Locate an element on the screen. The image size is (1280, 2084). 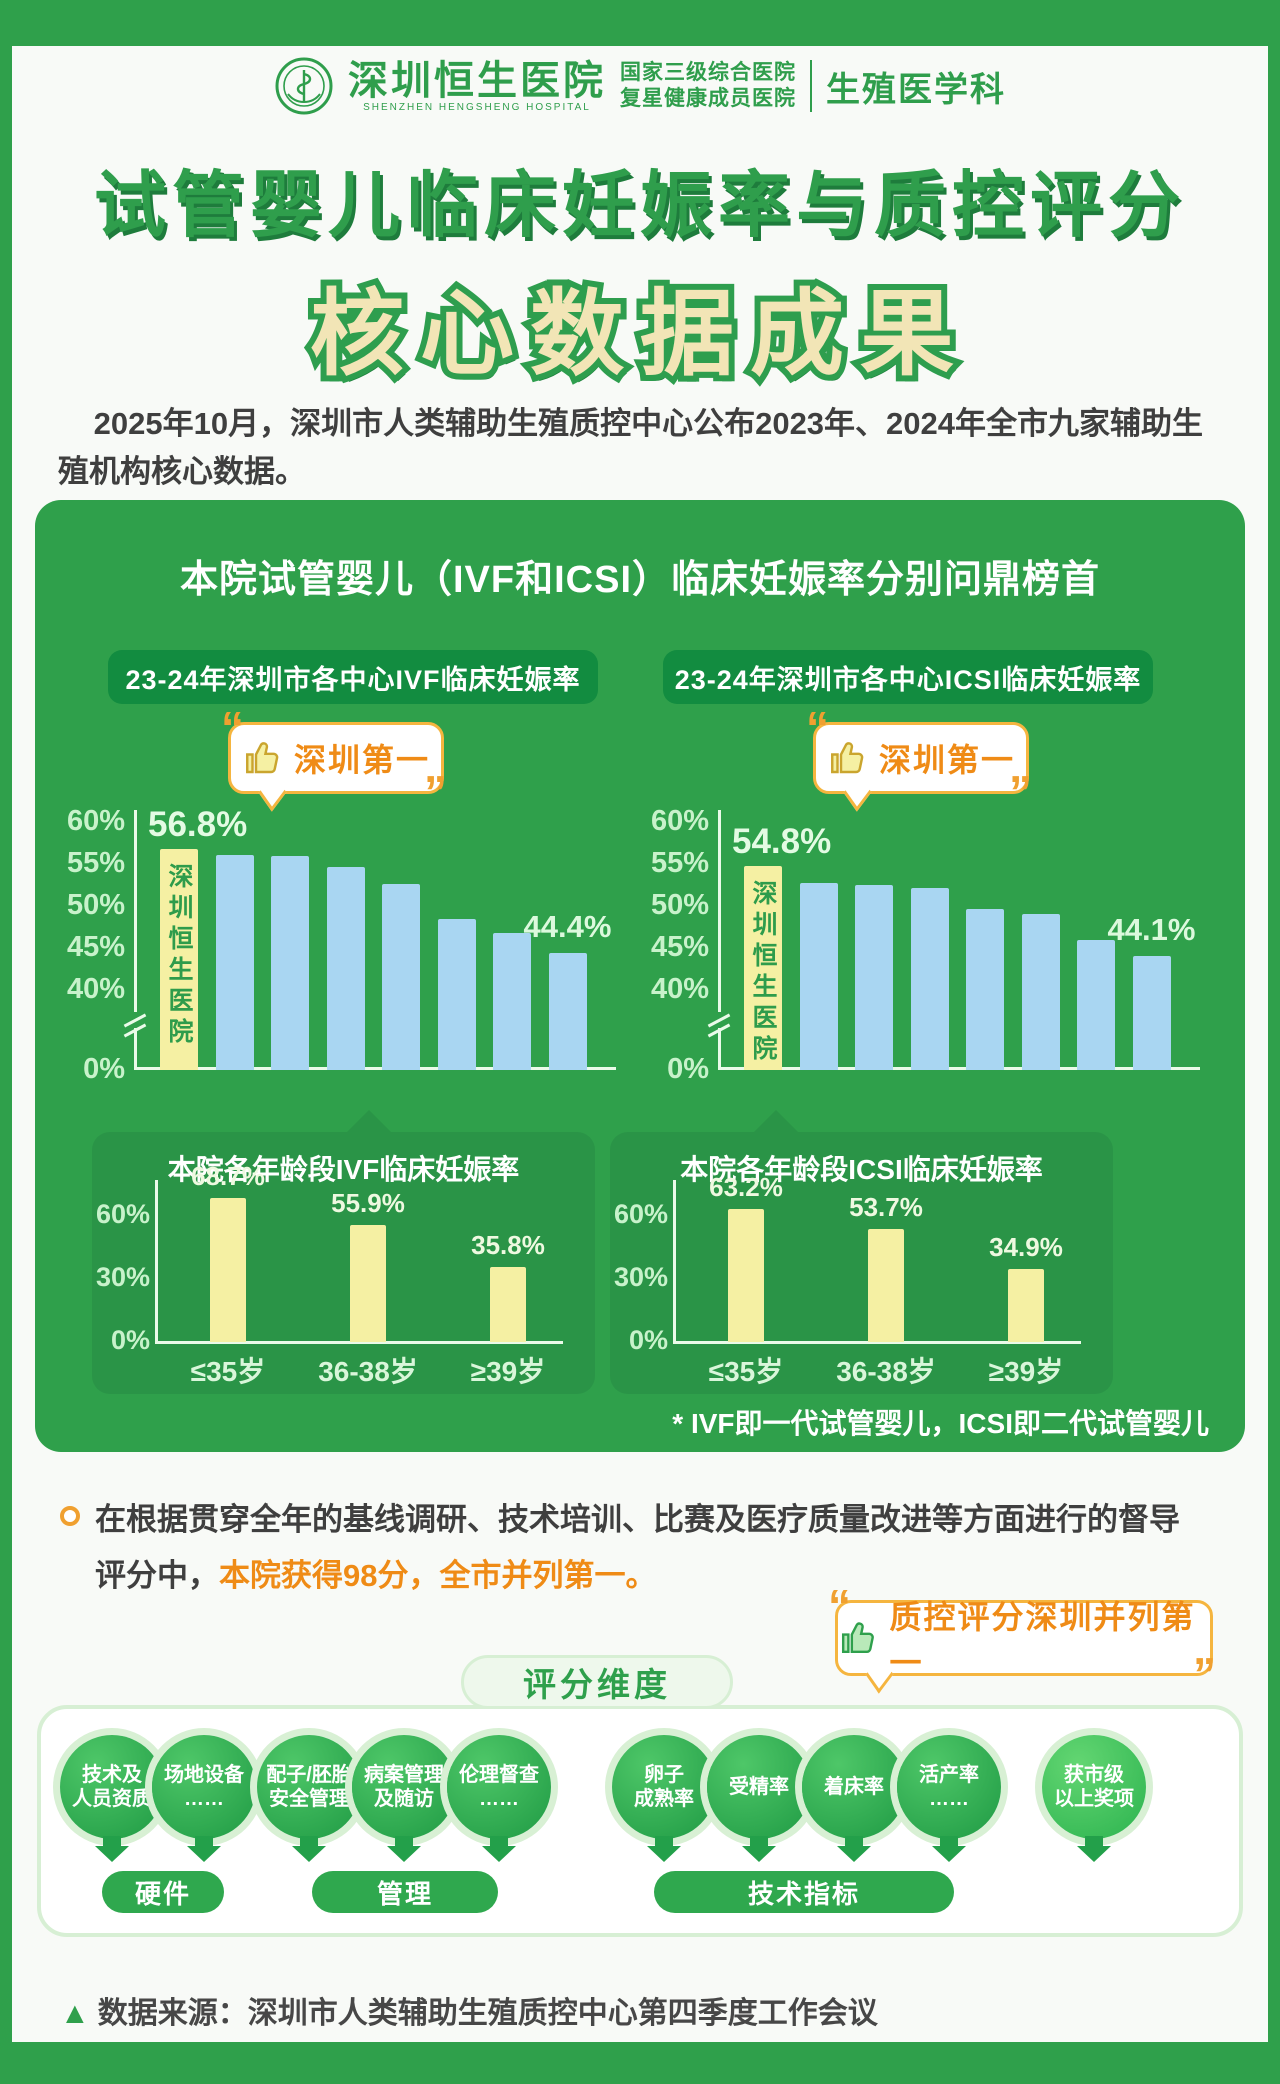
highlight-bar-label: 深圳恒生医院 is located at coordinates (763, 972).